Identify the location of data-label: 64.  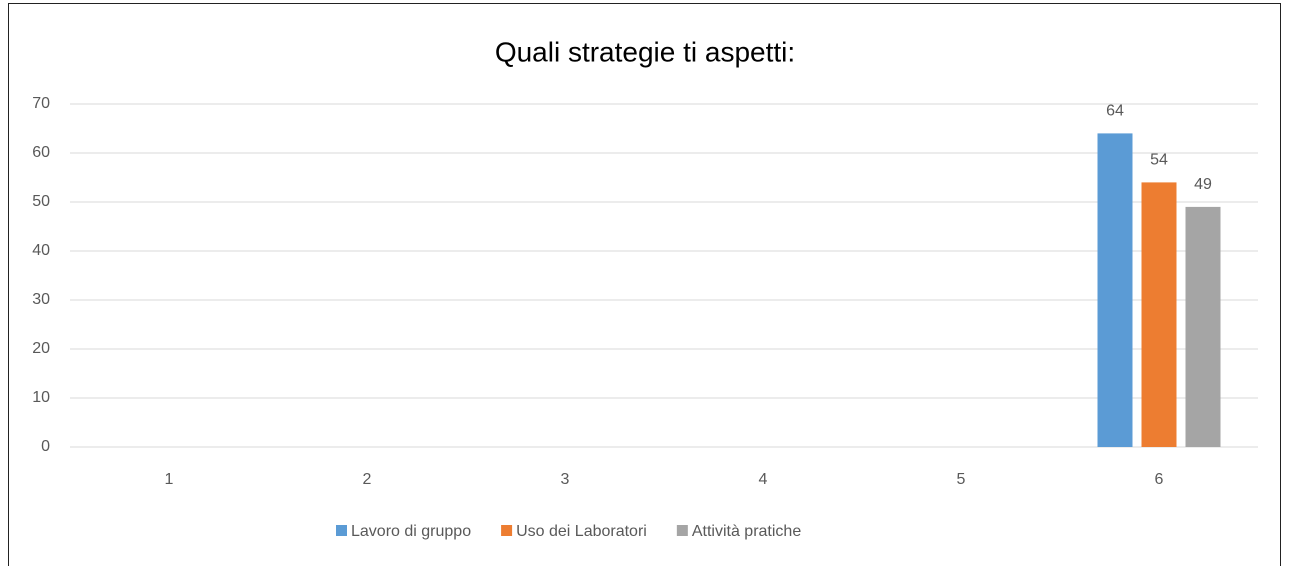
(1115, 111).